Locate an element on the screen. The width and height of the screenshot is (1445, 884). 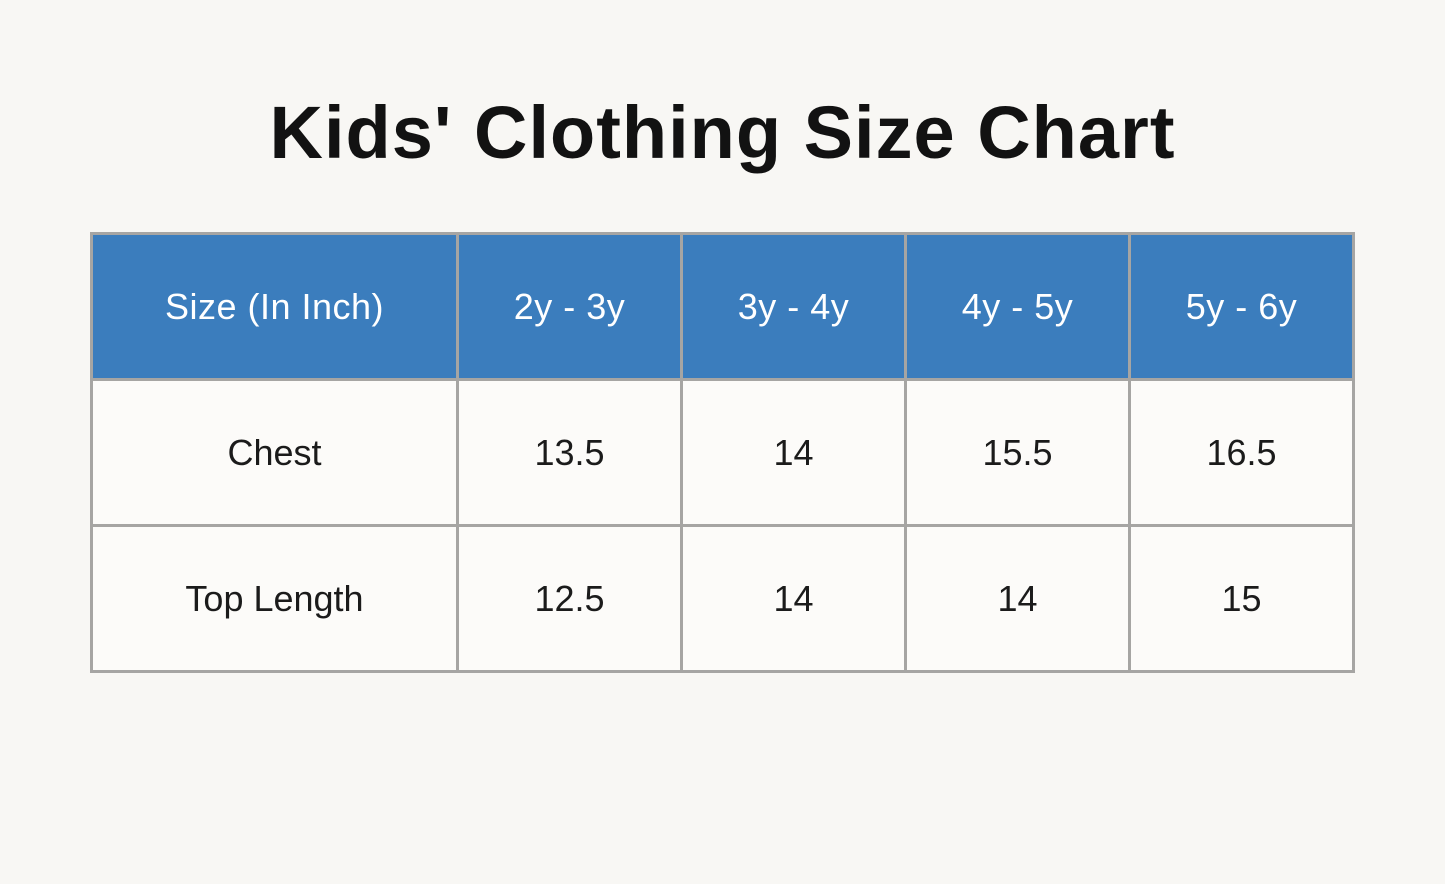
header-cell-age-3y-4y: 3y - 4y is located at coordinates (793, 306).